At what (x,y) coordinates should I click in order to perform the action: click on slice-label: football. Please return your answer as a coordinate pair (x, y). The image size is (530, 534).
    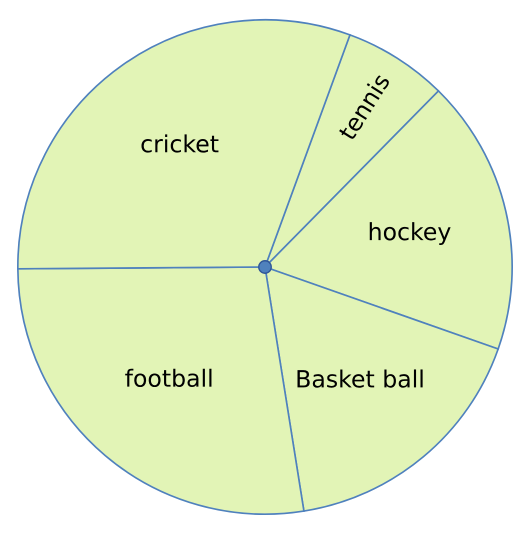
    Looking at the image, I should click on (168, 378).